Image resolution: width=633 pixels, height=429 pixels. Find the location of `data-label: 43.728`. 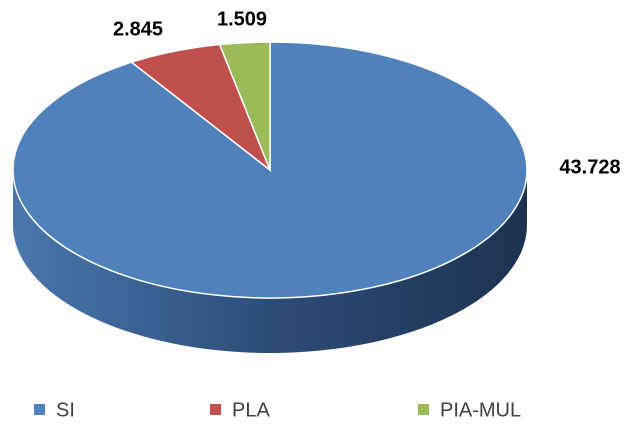

data-label: 43.728 is located at coordinates (589, 167).